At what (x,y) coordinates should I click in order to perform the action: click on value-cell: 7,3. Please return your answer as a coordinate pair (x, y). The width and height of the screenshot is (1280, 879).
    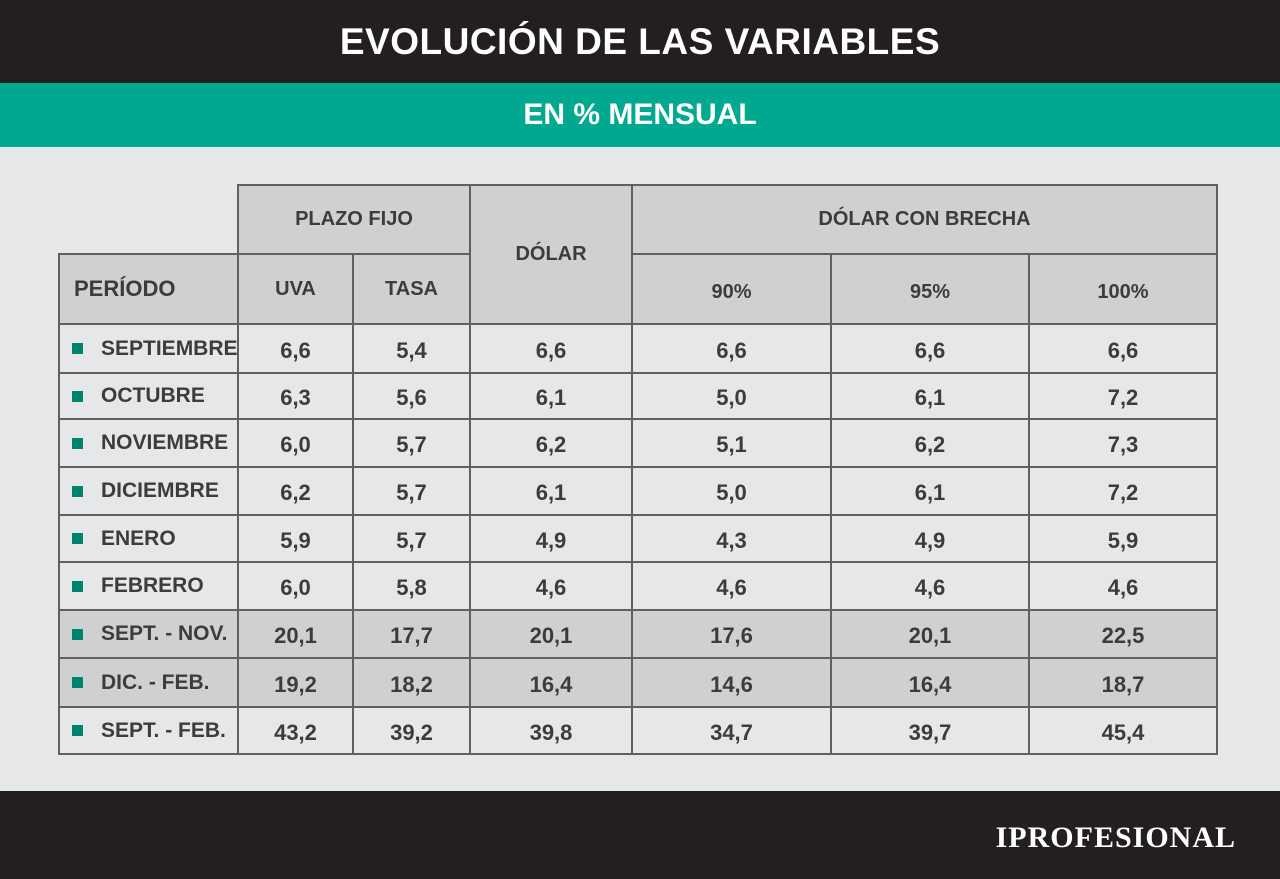
    Looking at the image, I should click on (1123, 443).